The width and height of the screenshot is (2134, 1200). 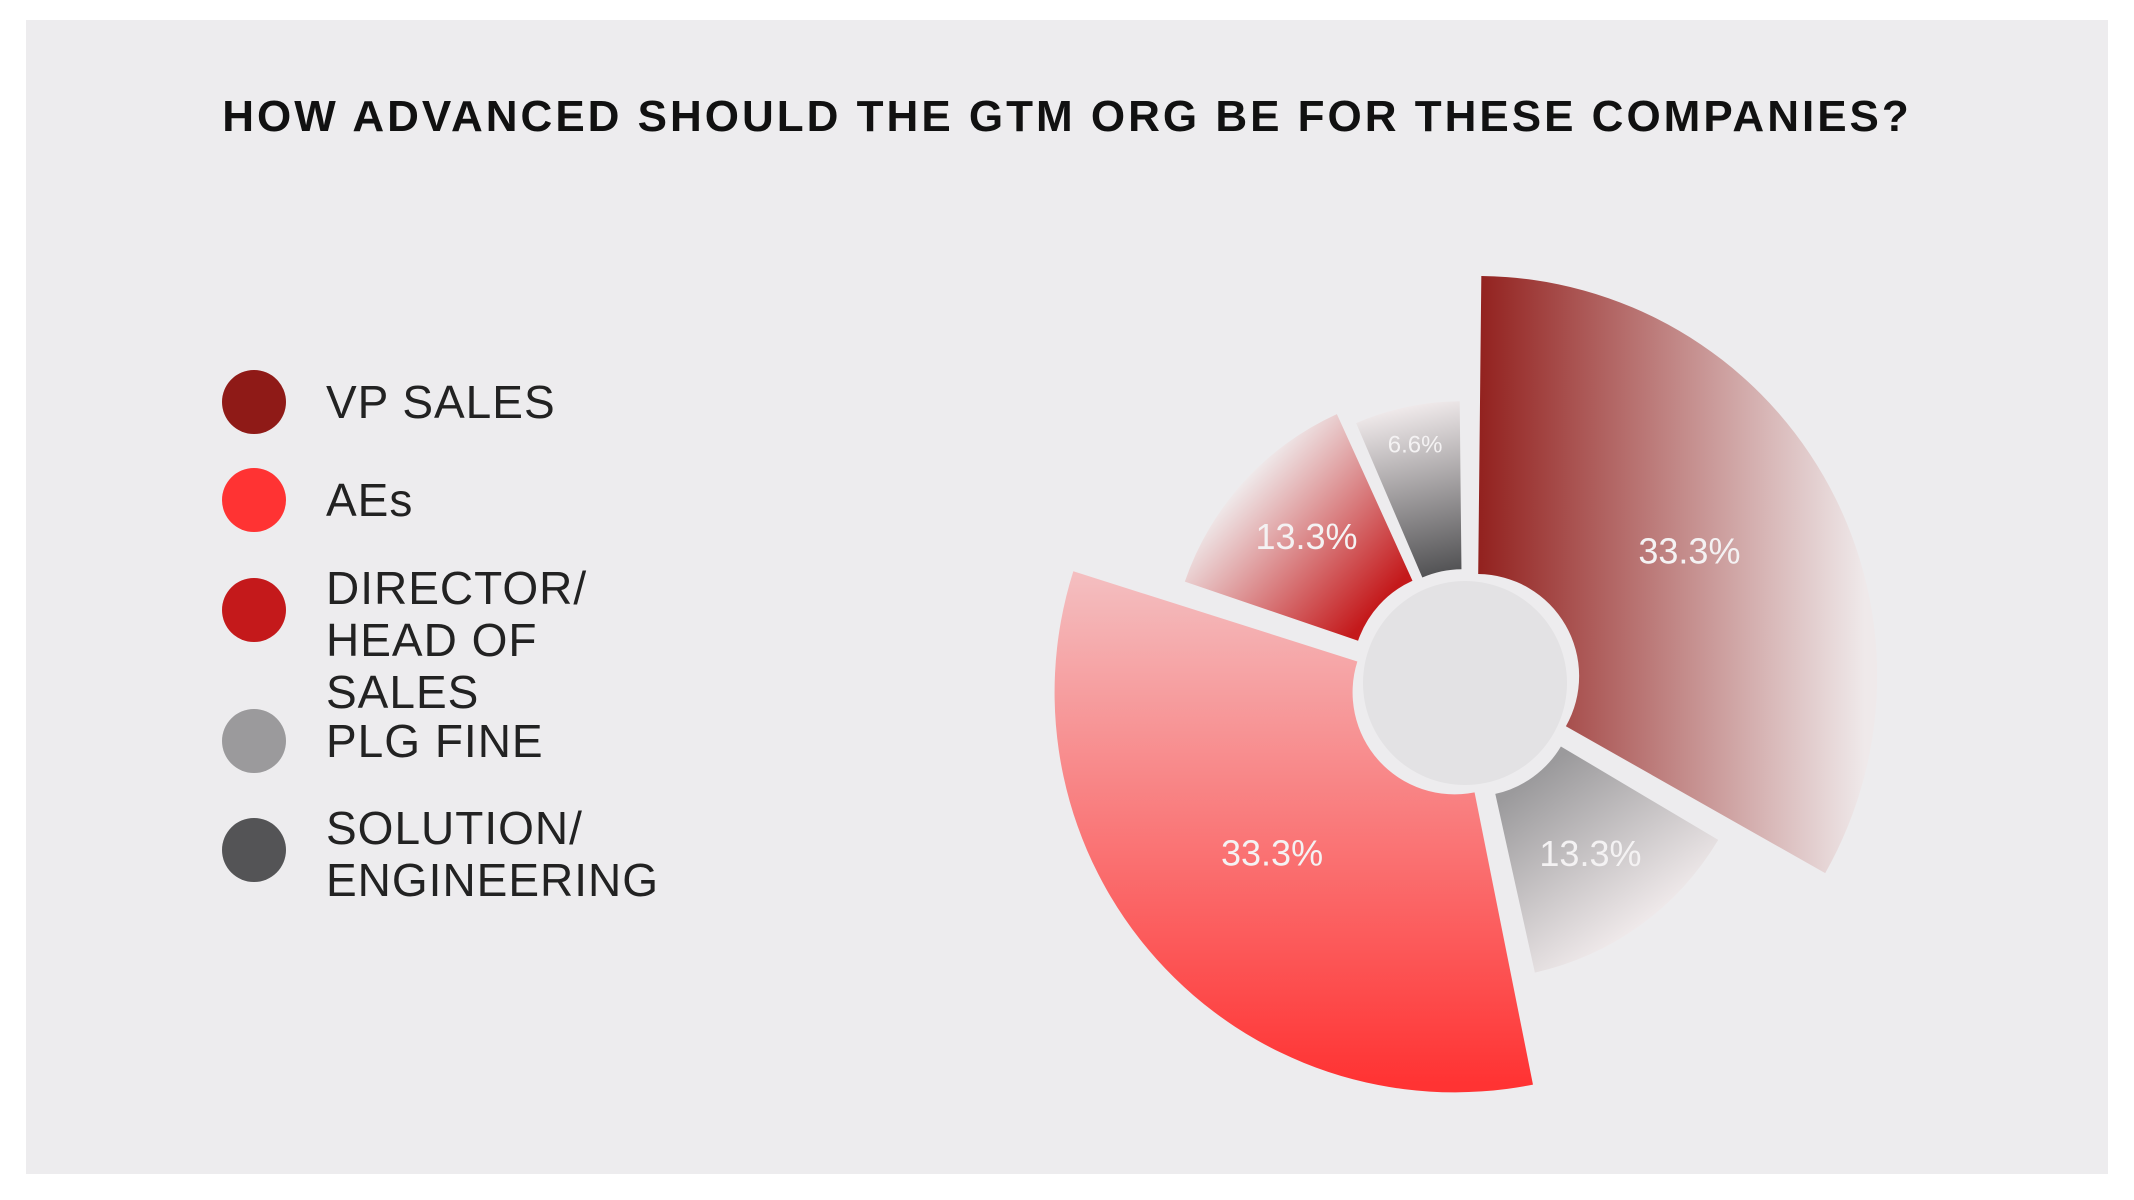 What do you see at coordinates (1678, 575) in the screenshot?
I see `pie-slice-vp-sales` at bounding box center [1678, 575].